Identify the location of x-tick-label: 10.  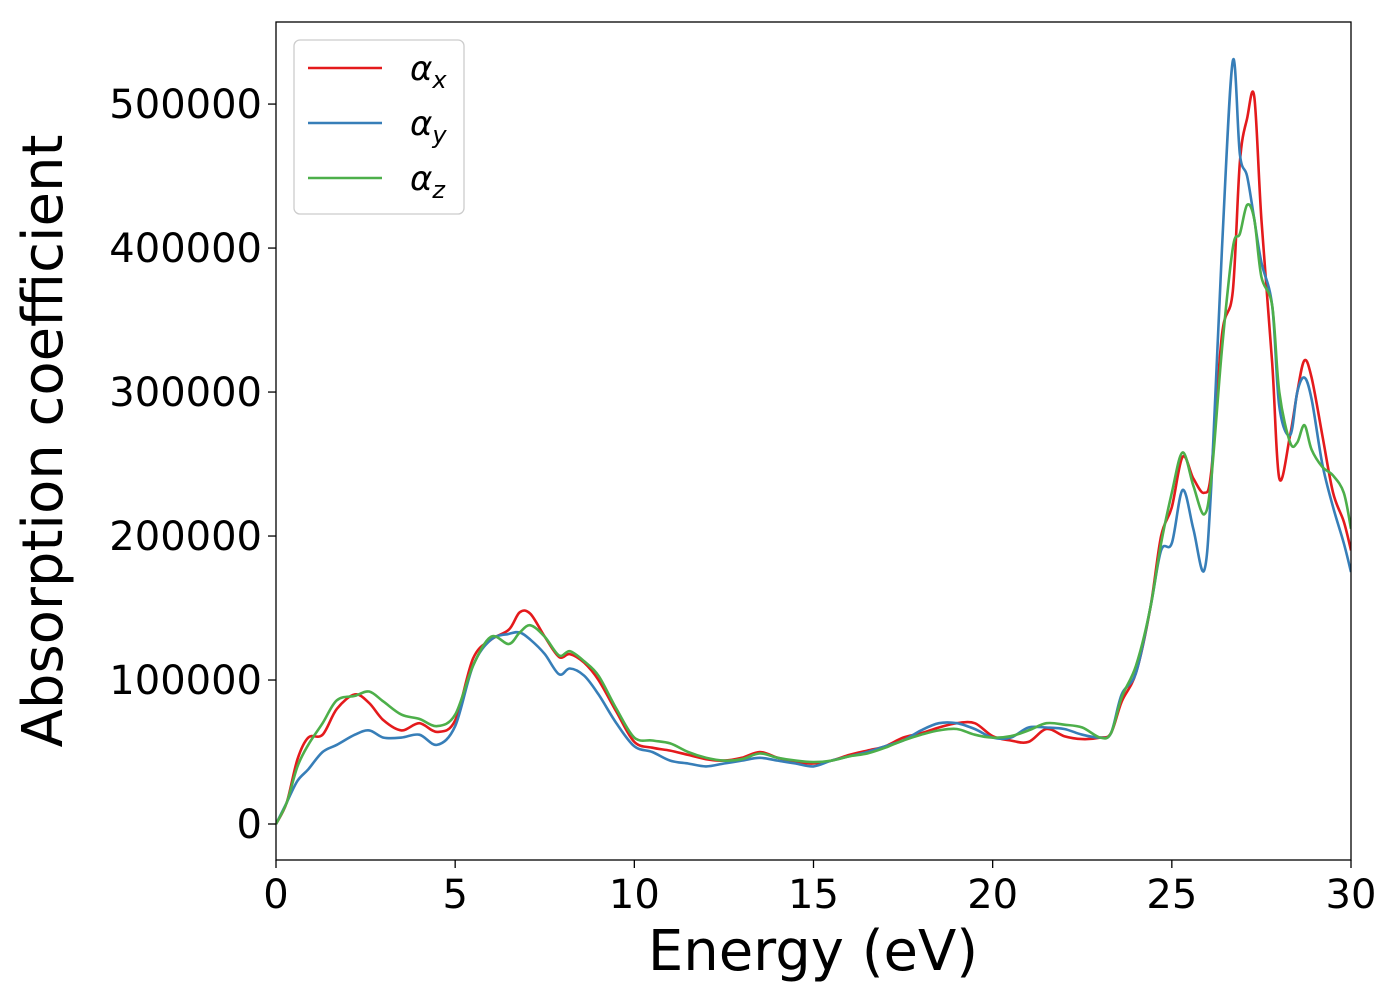
(634, 895).